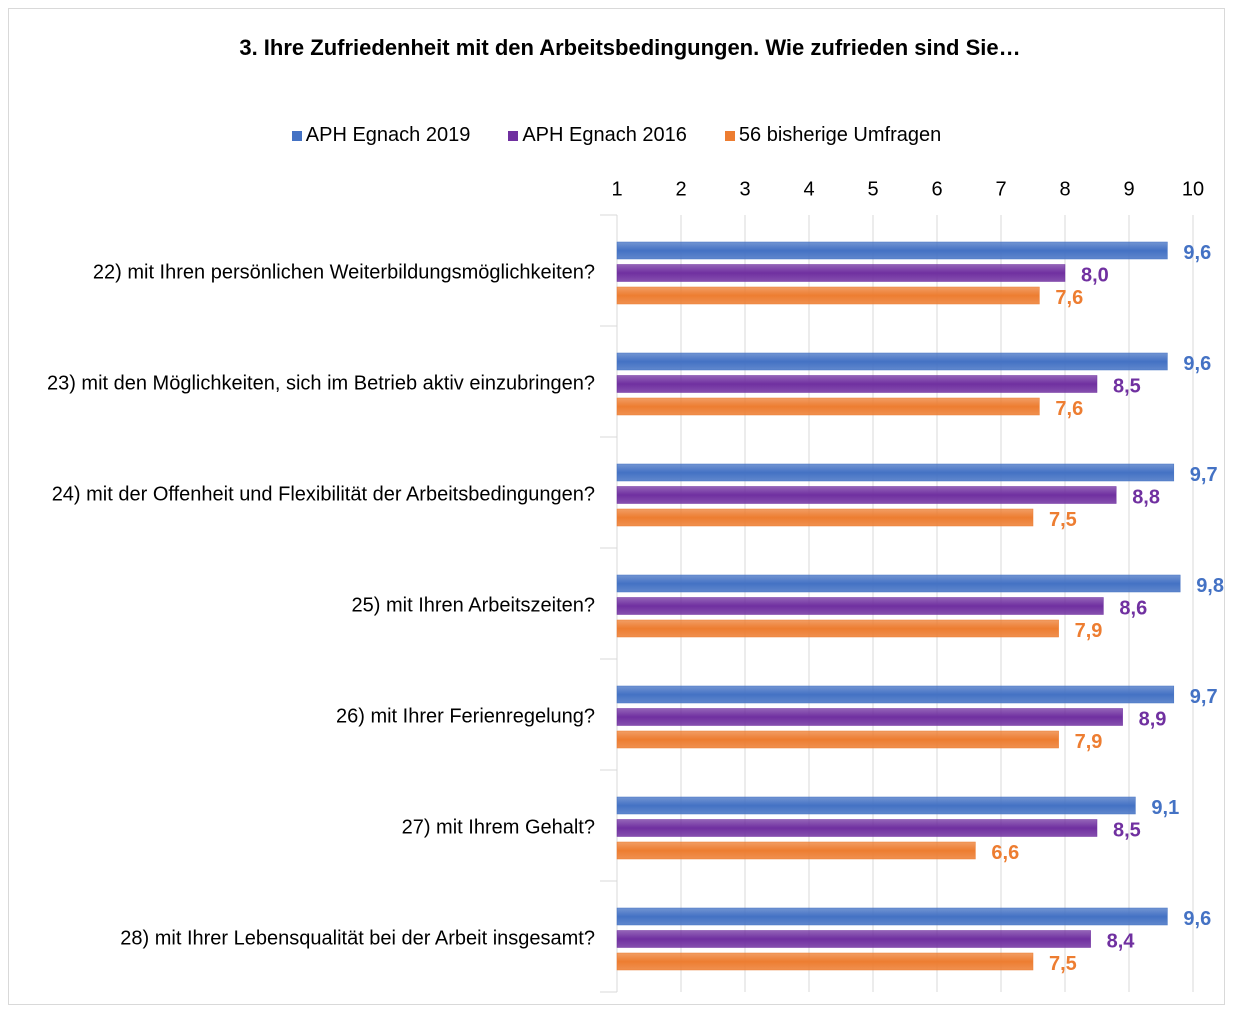 This screenshot has width=1233, height=1015. I want to click on x-tick-label: 7, so click(1000, 189).